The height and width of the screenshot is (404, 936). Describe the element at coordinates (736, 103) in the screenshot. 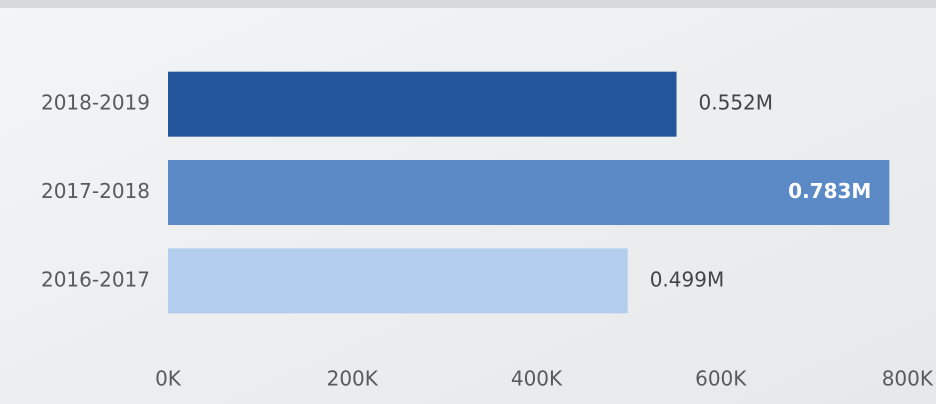

I see `data-label: 0.552M` at that location.